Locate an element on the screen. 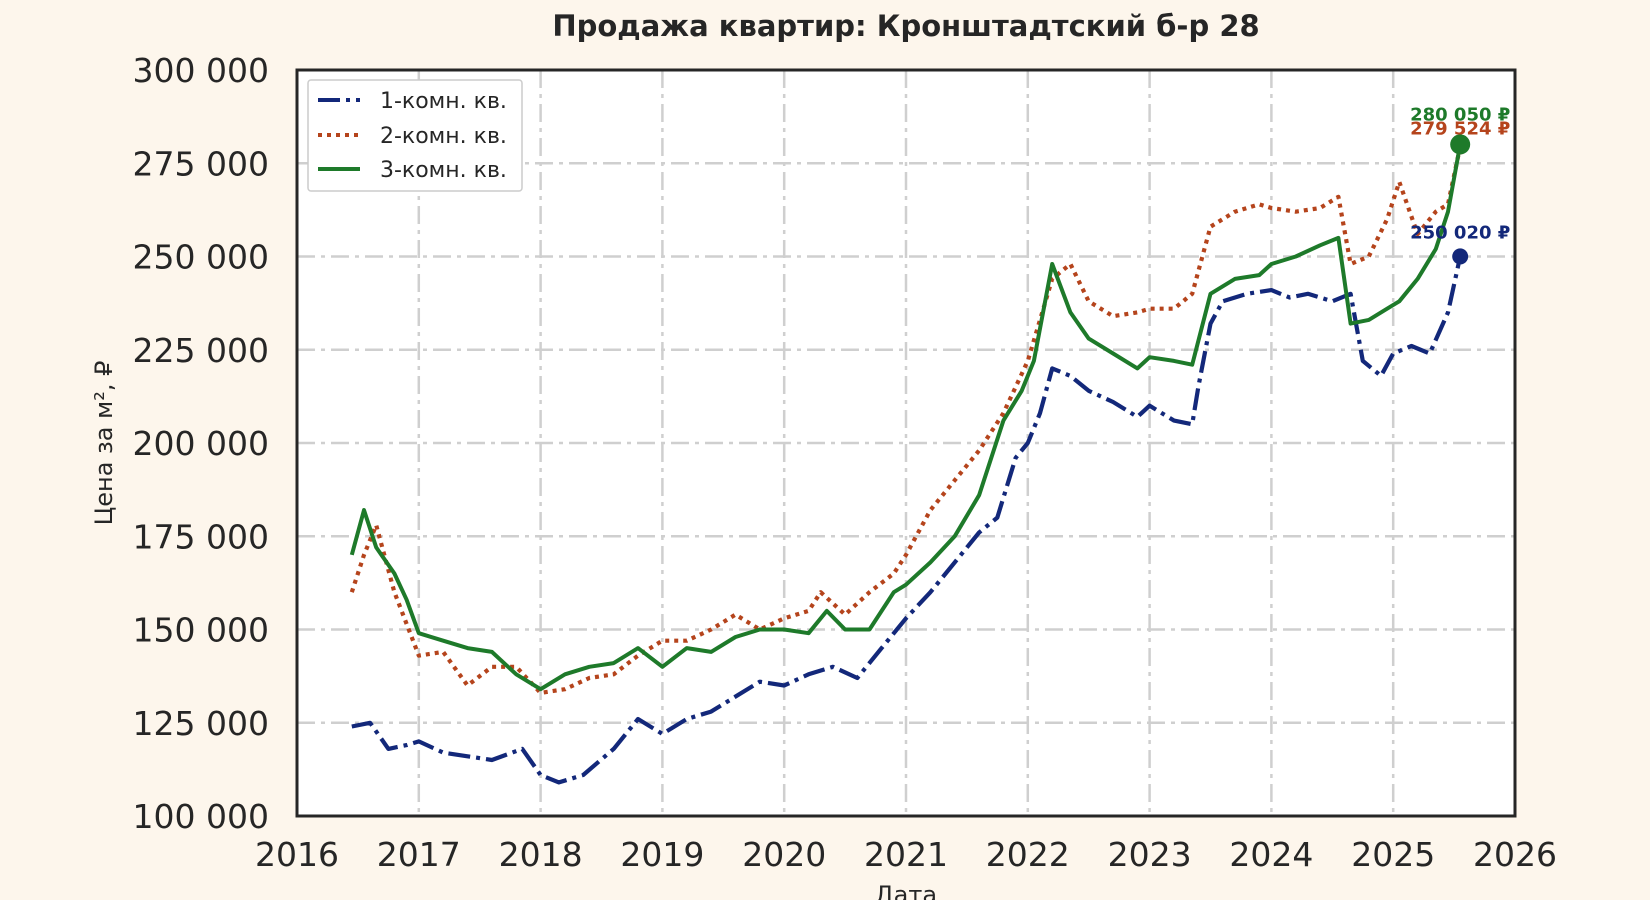 The image size is (1650, 900). x-tick-label: 2020 is located at coordinates (784, 854).